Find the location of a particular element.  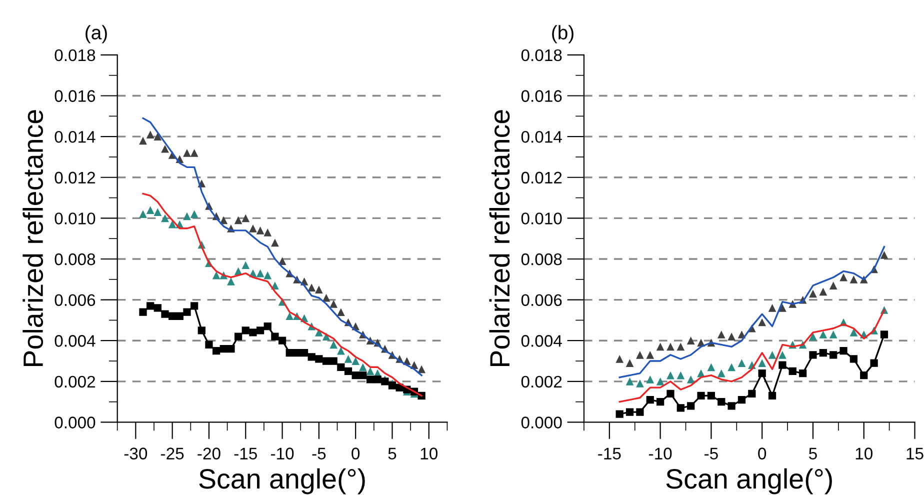

x-tick-label: 5 is located at coordinates (392, 454).